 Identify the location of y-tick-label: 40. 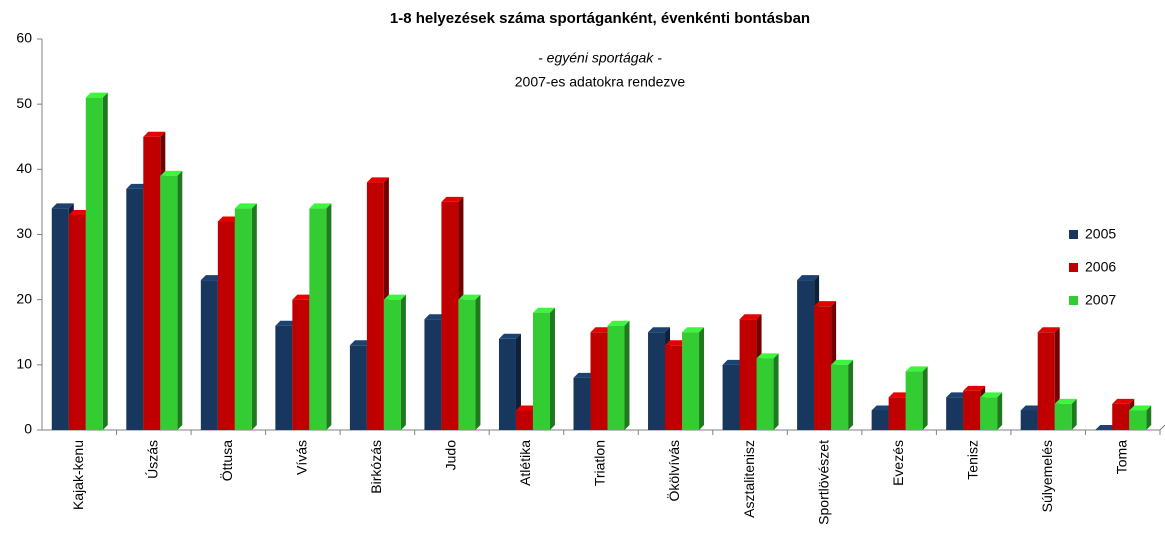
(24, 168).